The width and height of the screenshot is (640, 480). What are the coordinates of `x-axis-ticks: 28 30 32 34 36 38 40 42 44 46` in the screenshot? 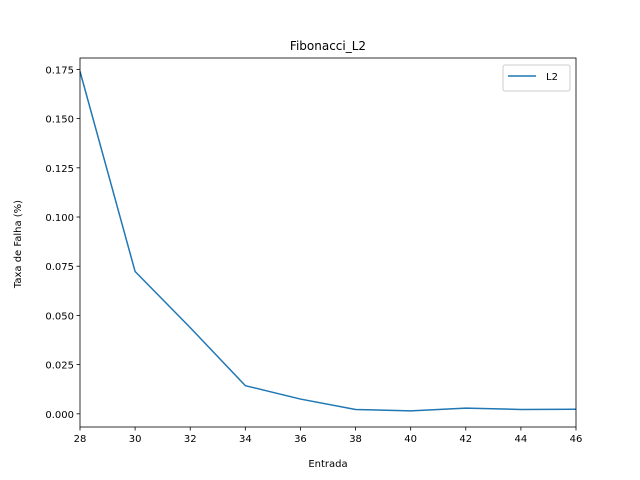 It's located at (328, 436).